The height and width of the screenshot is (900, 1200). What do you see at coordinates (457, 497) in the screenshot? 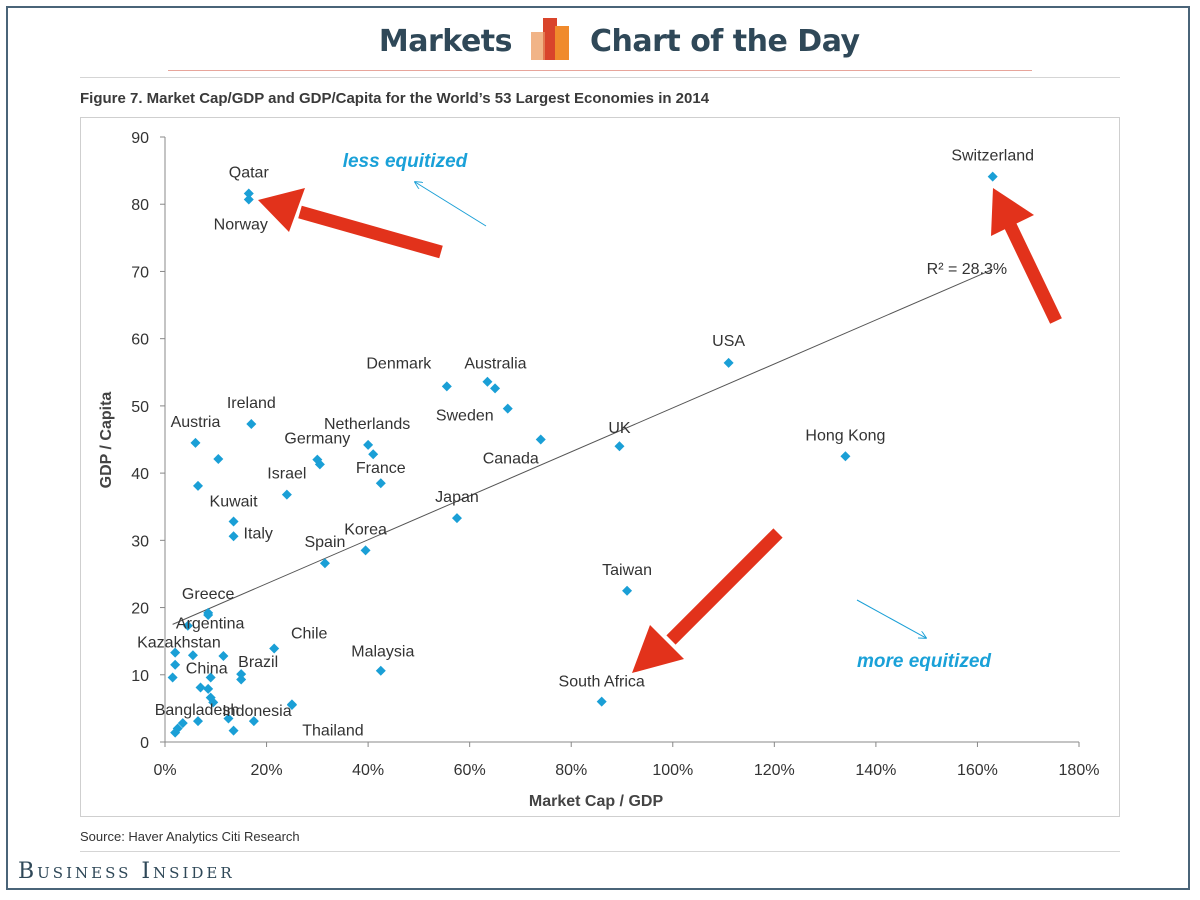
I see `point-label-japan: Japan` at bounding box center [457, 497].